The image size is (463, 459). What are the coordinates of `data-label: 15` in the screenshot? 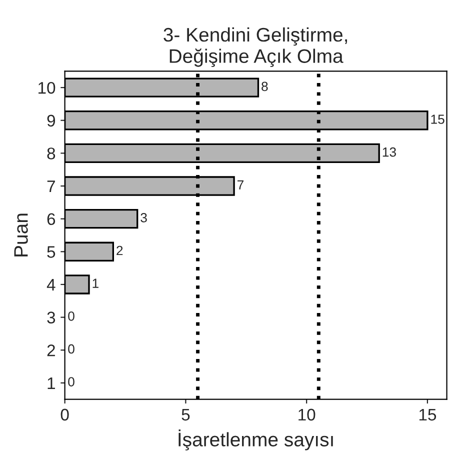 It's located at (437, 119).